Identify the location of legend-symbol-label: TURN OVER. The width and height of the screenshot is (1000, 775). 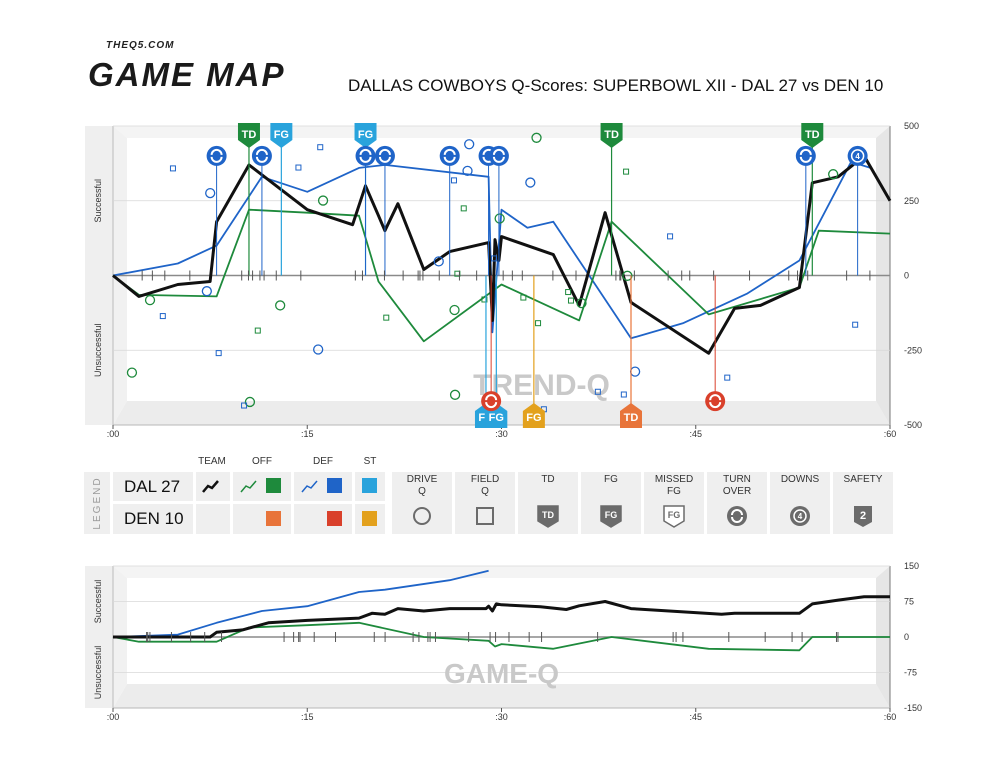
(737, 486).